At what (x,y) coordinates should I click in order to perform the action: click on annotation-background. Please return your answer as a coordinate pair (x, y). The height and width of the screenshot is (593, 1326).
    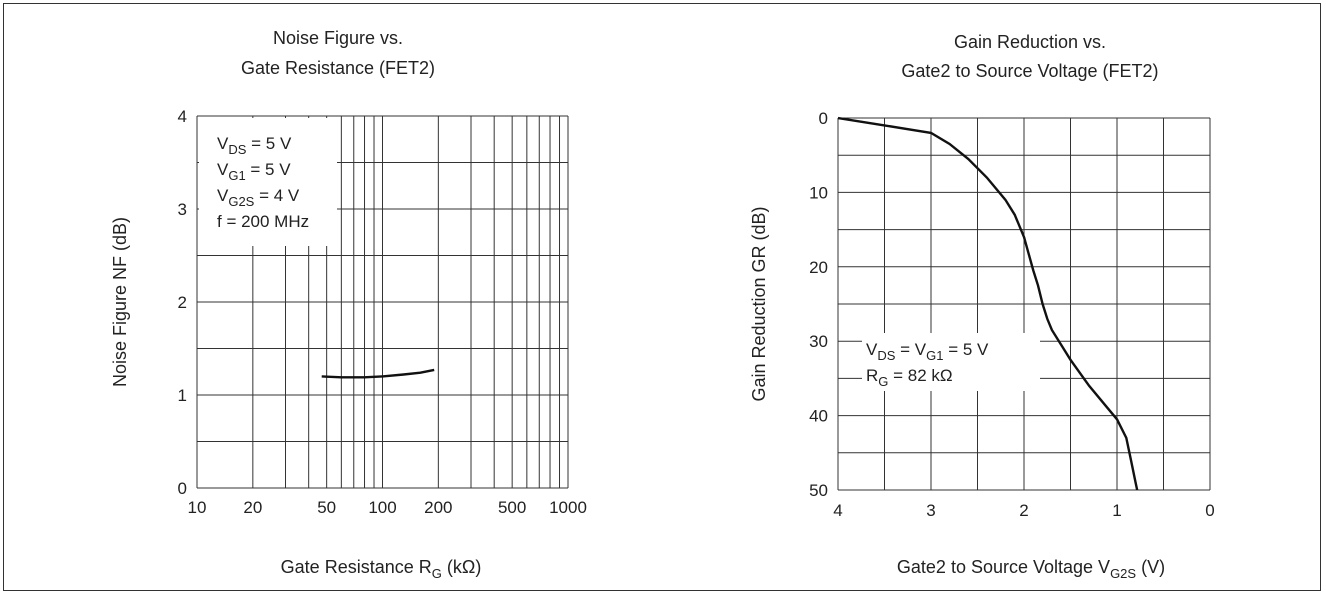
    Looking at the image, I should click on (268, 182).